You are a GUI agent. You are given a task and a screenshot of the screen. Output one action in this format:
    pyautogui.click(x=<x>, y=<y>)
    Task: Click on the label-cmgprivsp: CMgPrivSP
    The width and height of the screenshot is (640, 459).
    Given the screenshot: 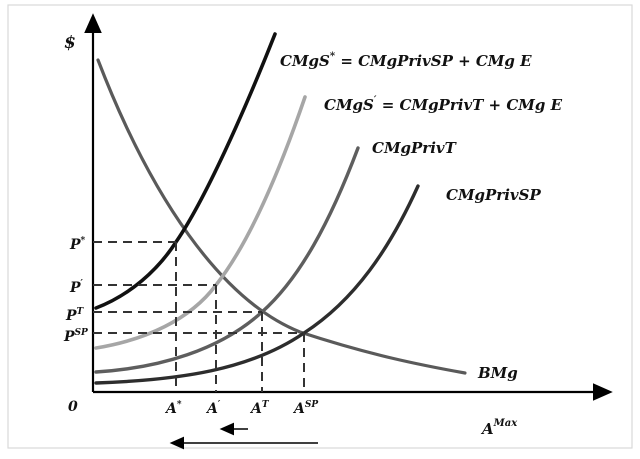 What is the action you would take?
    pyautogui.click(x=493, y=195)
    